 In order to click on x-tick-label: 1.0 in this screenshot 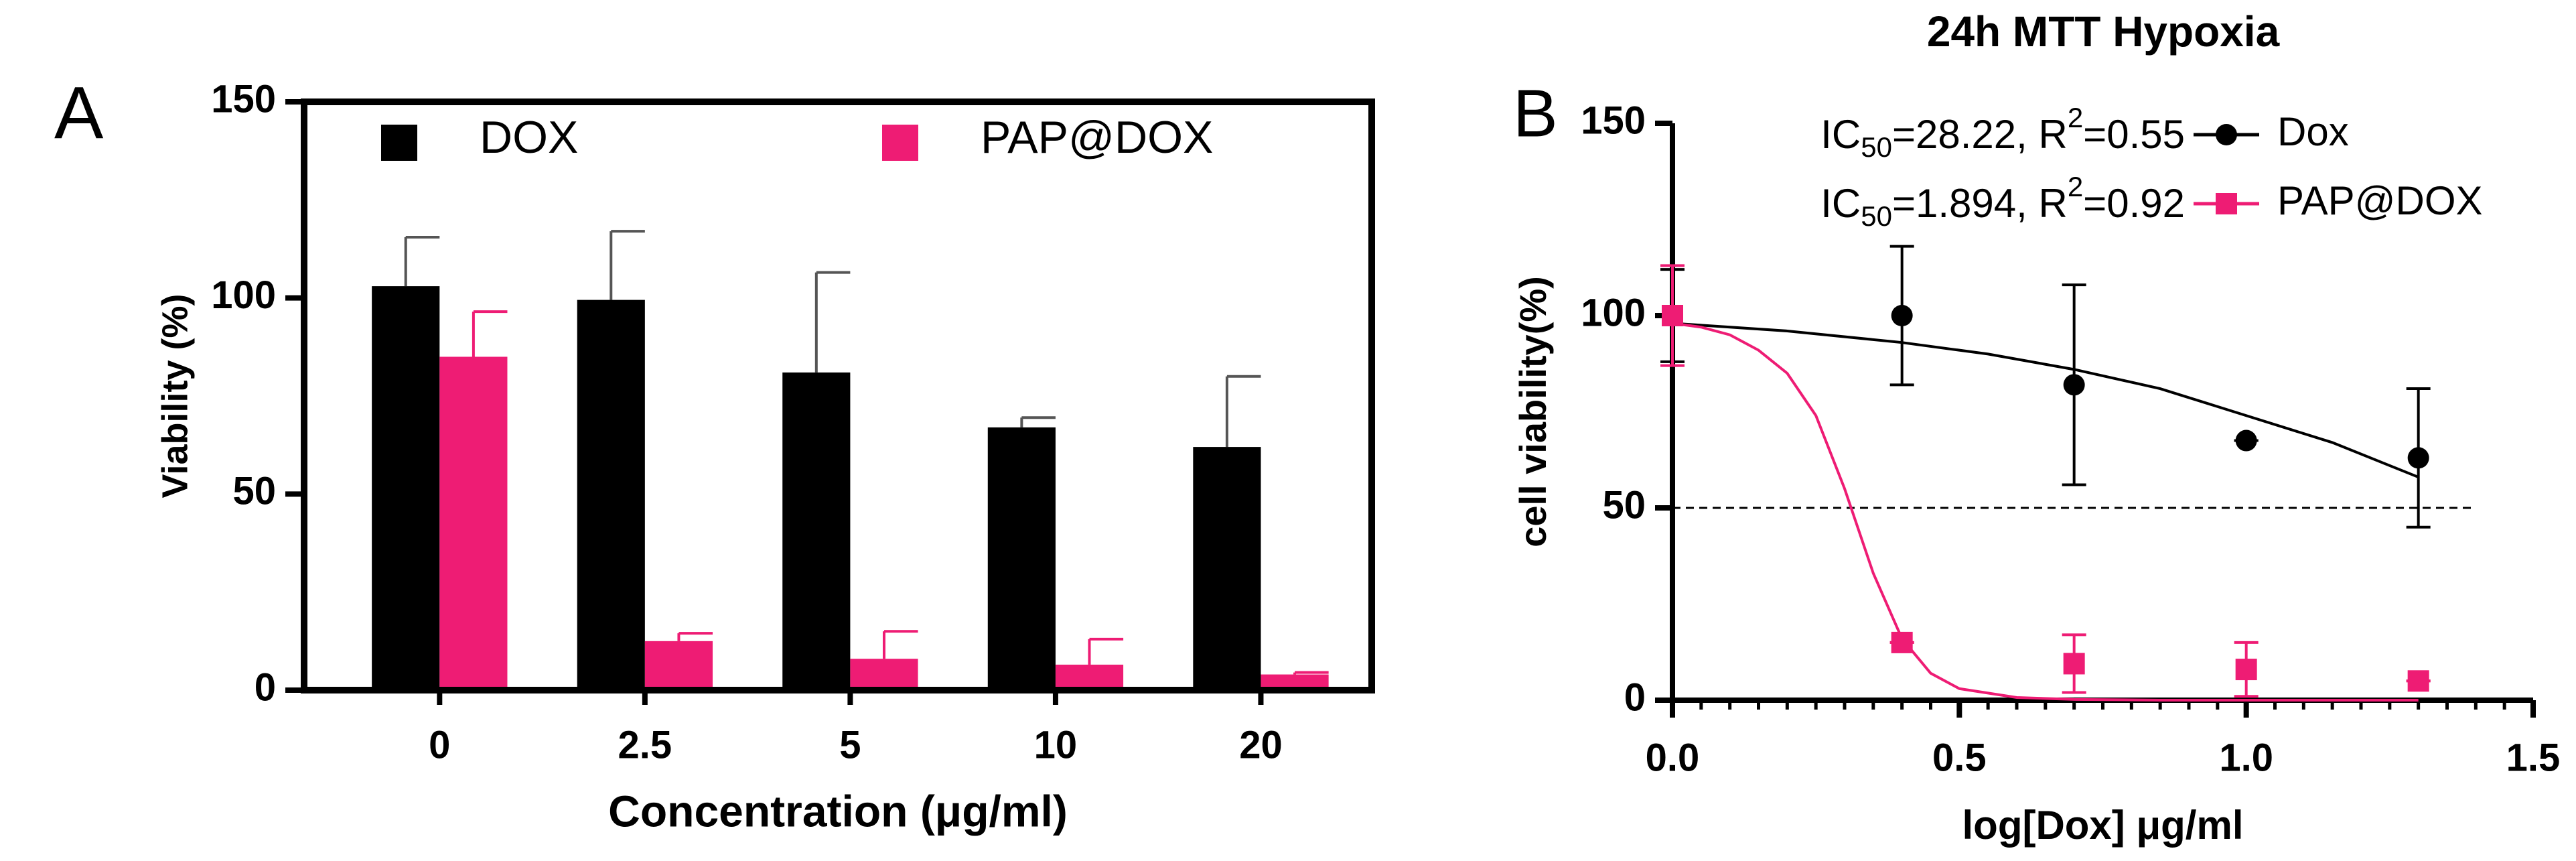, I will do `click(2246, 757)`.